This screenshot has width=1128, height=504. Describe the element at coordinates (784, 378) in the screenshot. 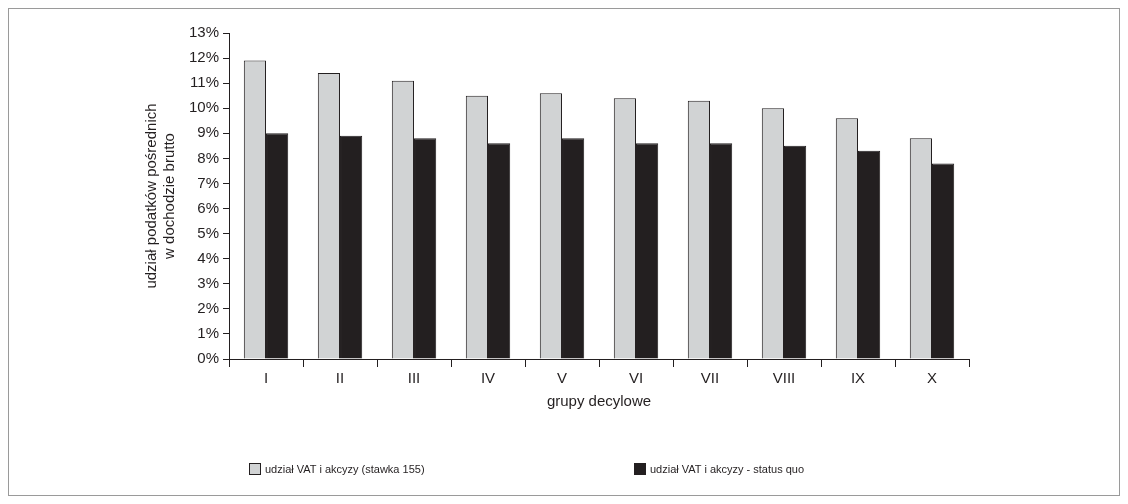

I see `x-tick-label: VIII` at that location.